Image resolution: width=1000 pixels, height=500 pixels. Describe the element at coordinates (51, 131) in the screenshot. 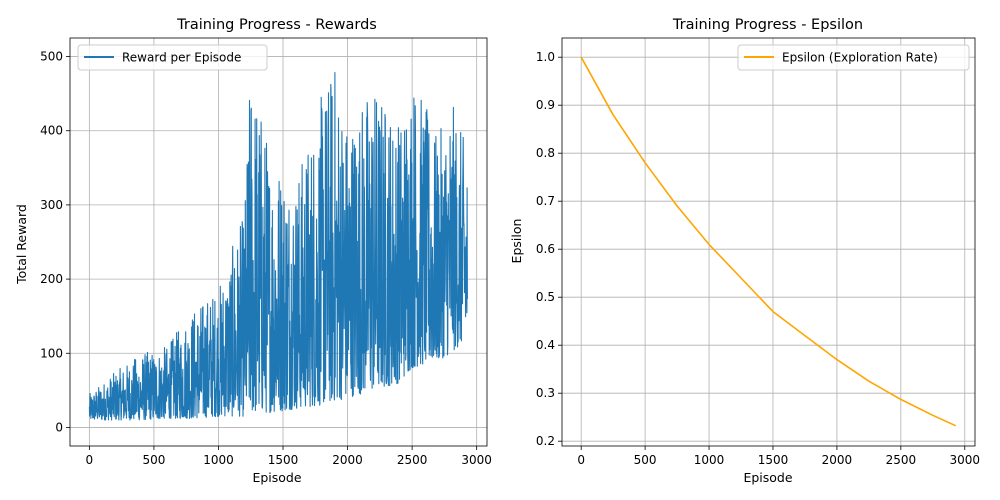

I see `rewards-y-tick-label: 400` at that location.